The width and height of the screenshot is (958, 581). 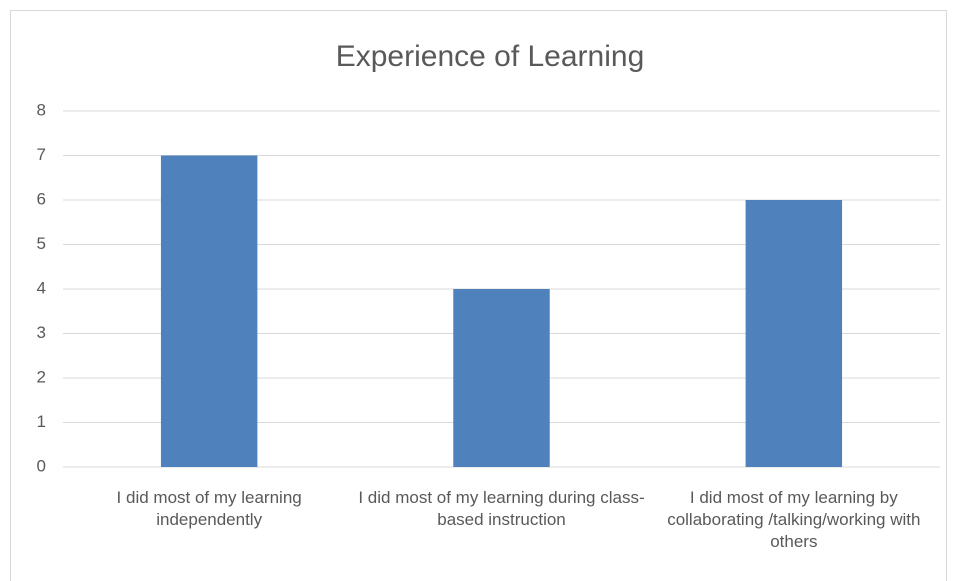 What do you see at coordinates (41, 287) in the screenshot?
I see `y-tick-label: 4` at bounding box center [41, 287].